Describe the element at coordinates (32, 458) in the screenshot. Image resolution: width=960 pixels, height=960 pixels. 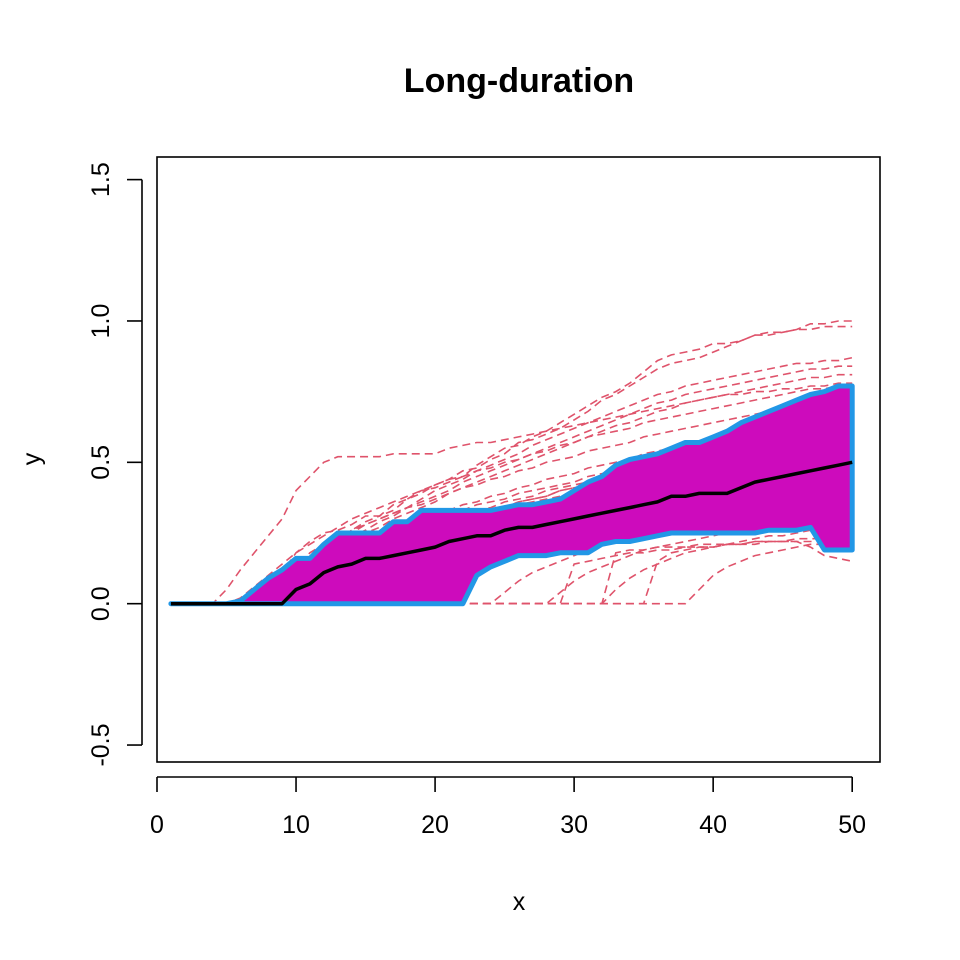
I see `y-axis-label: y` at that location.